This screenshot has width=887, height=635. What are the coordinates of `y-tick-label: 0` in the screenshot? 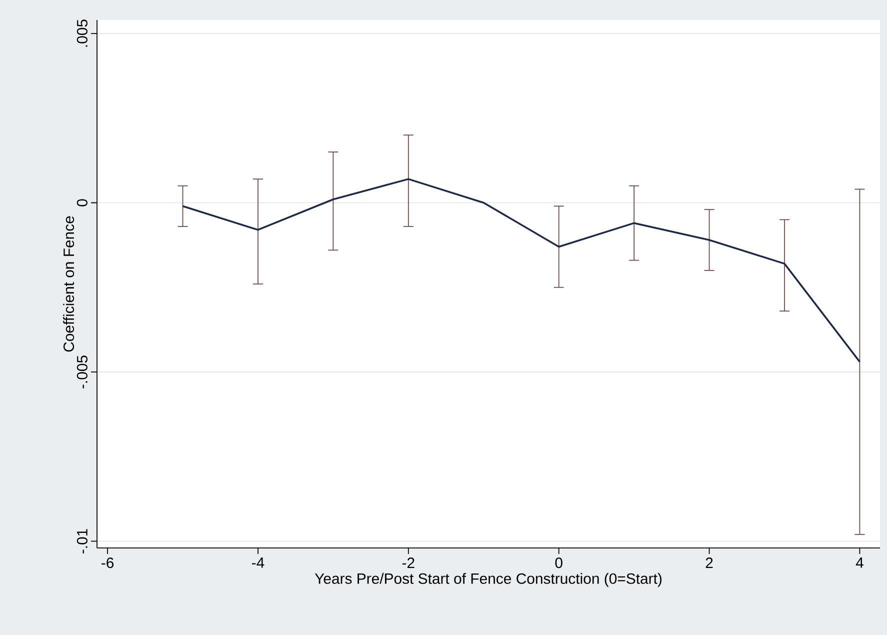 It's located at (82, 202).